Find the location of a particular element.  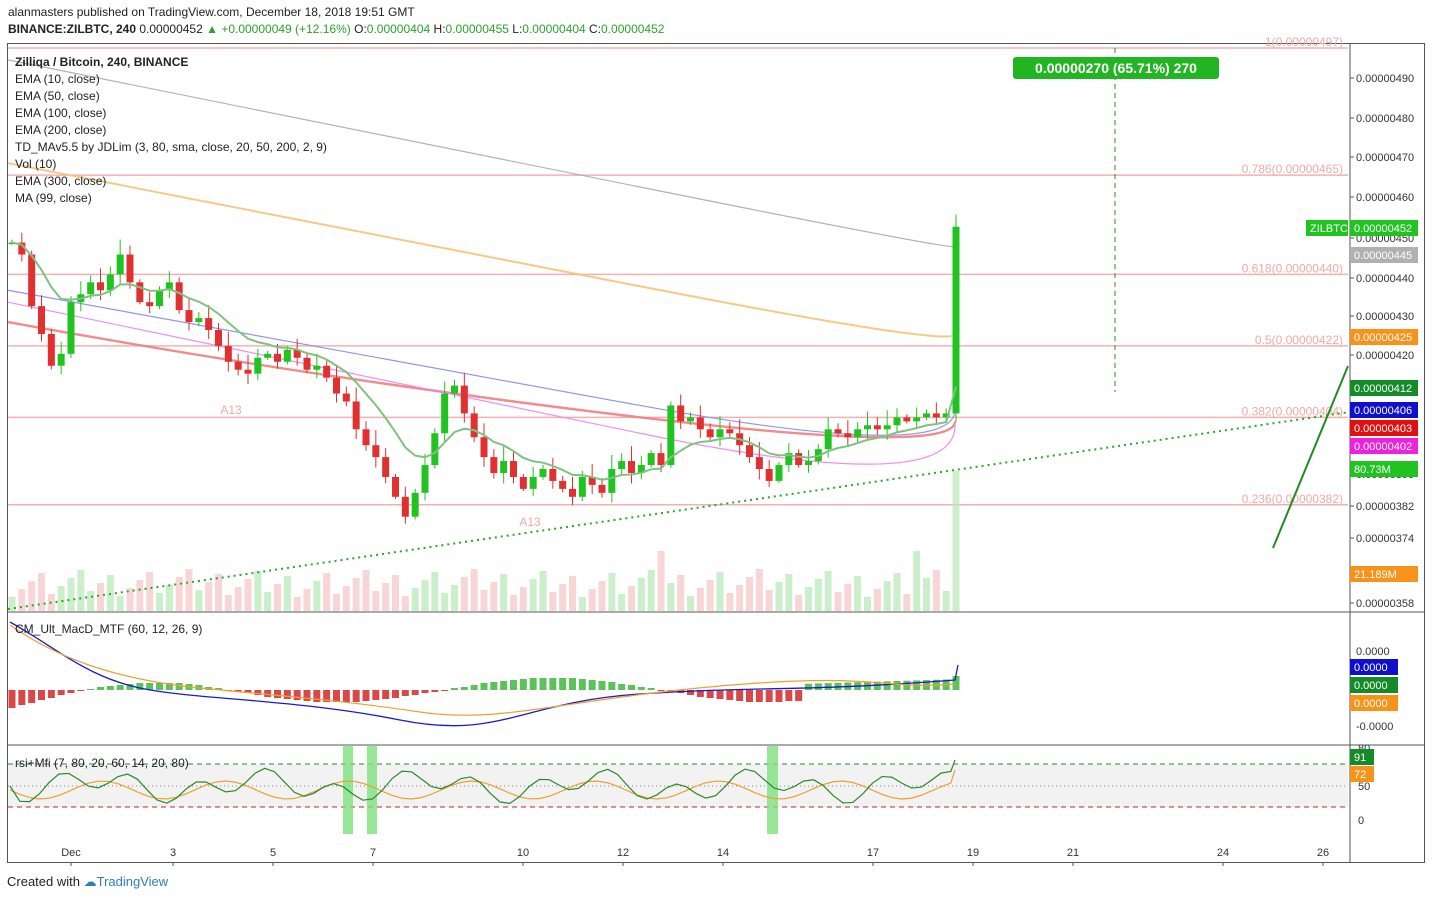

macd-tick-label: -0.0000 is located at coordinates (1374, 727).